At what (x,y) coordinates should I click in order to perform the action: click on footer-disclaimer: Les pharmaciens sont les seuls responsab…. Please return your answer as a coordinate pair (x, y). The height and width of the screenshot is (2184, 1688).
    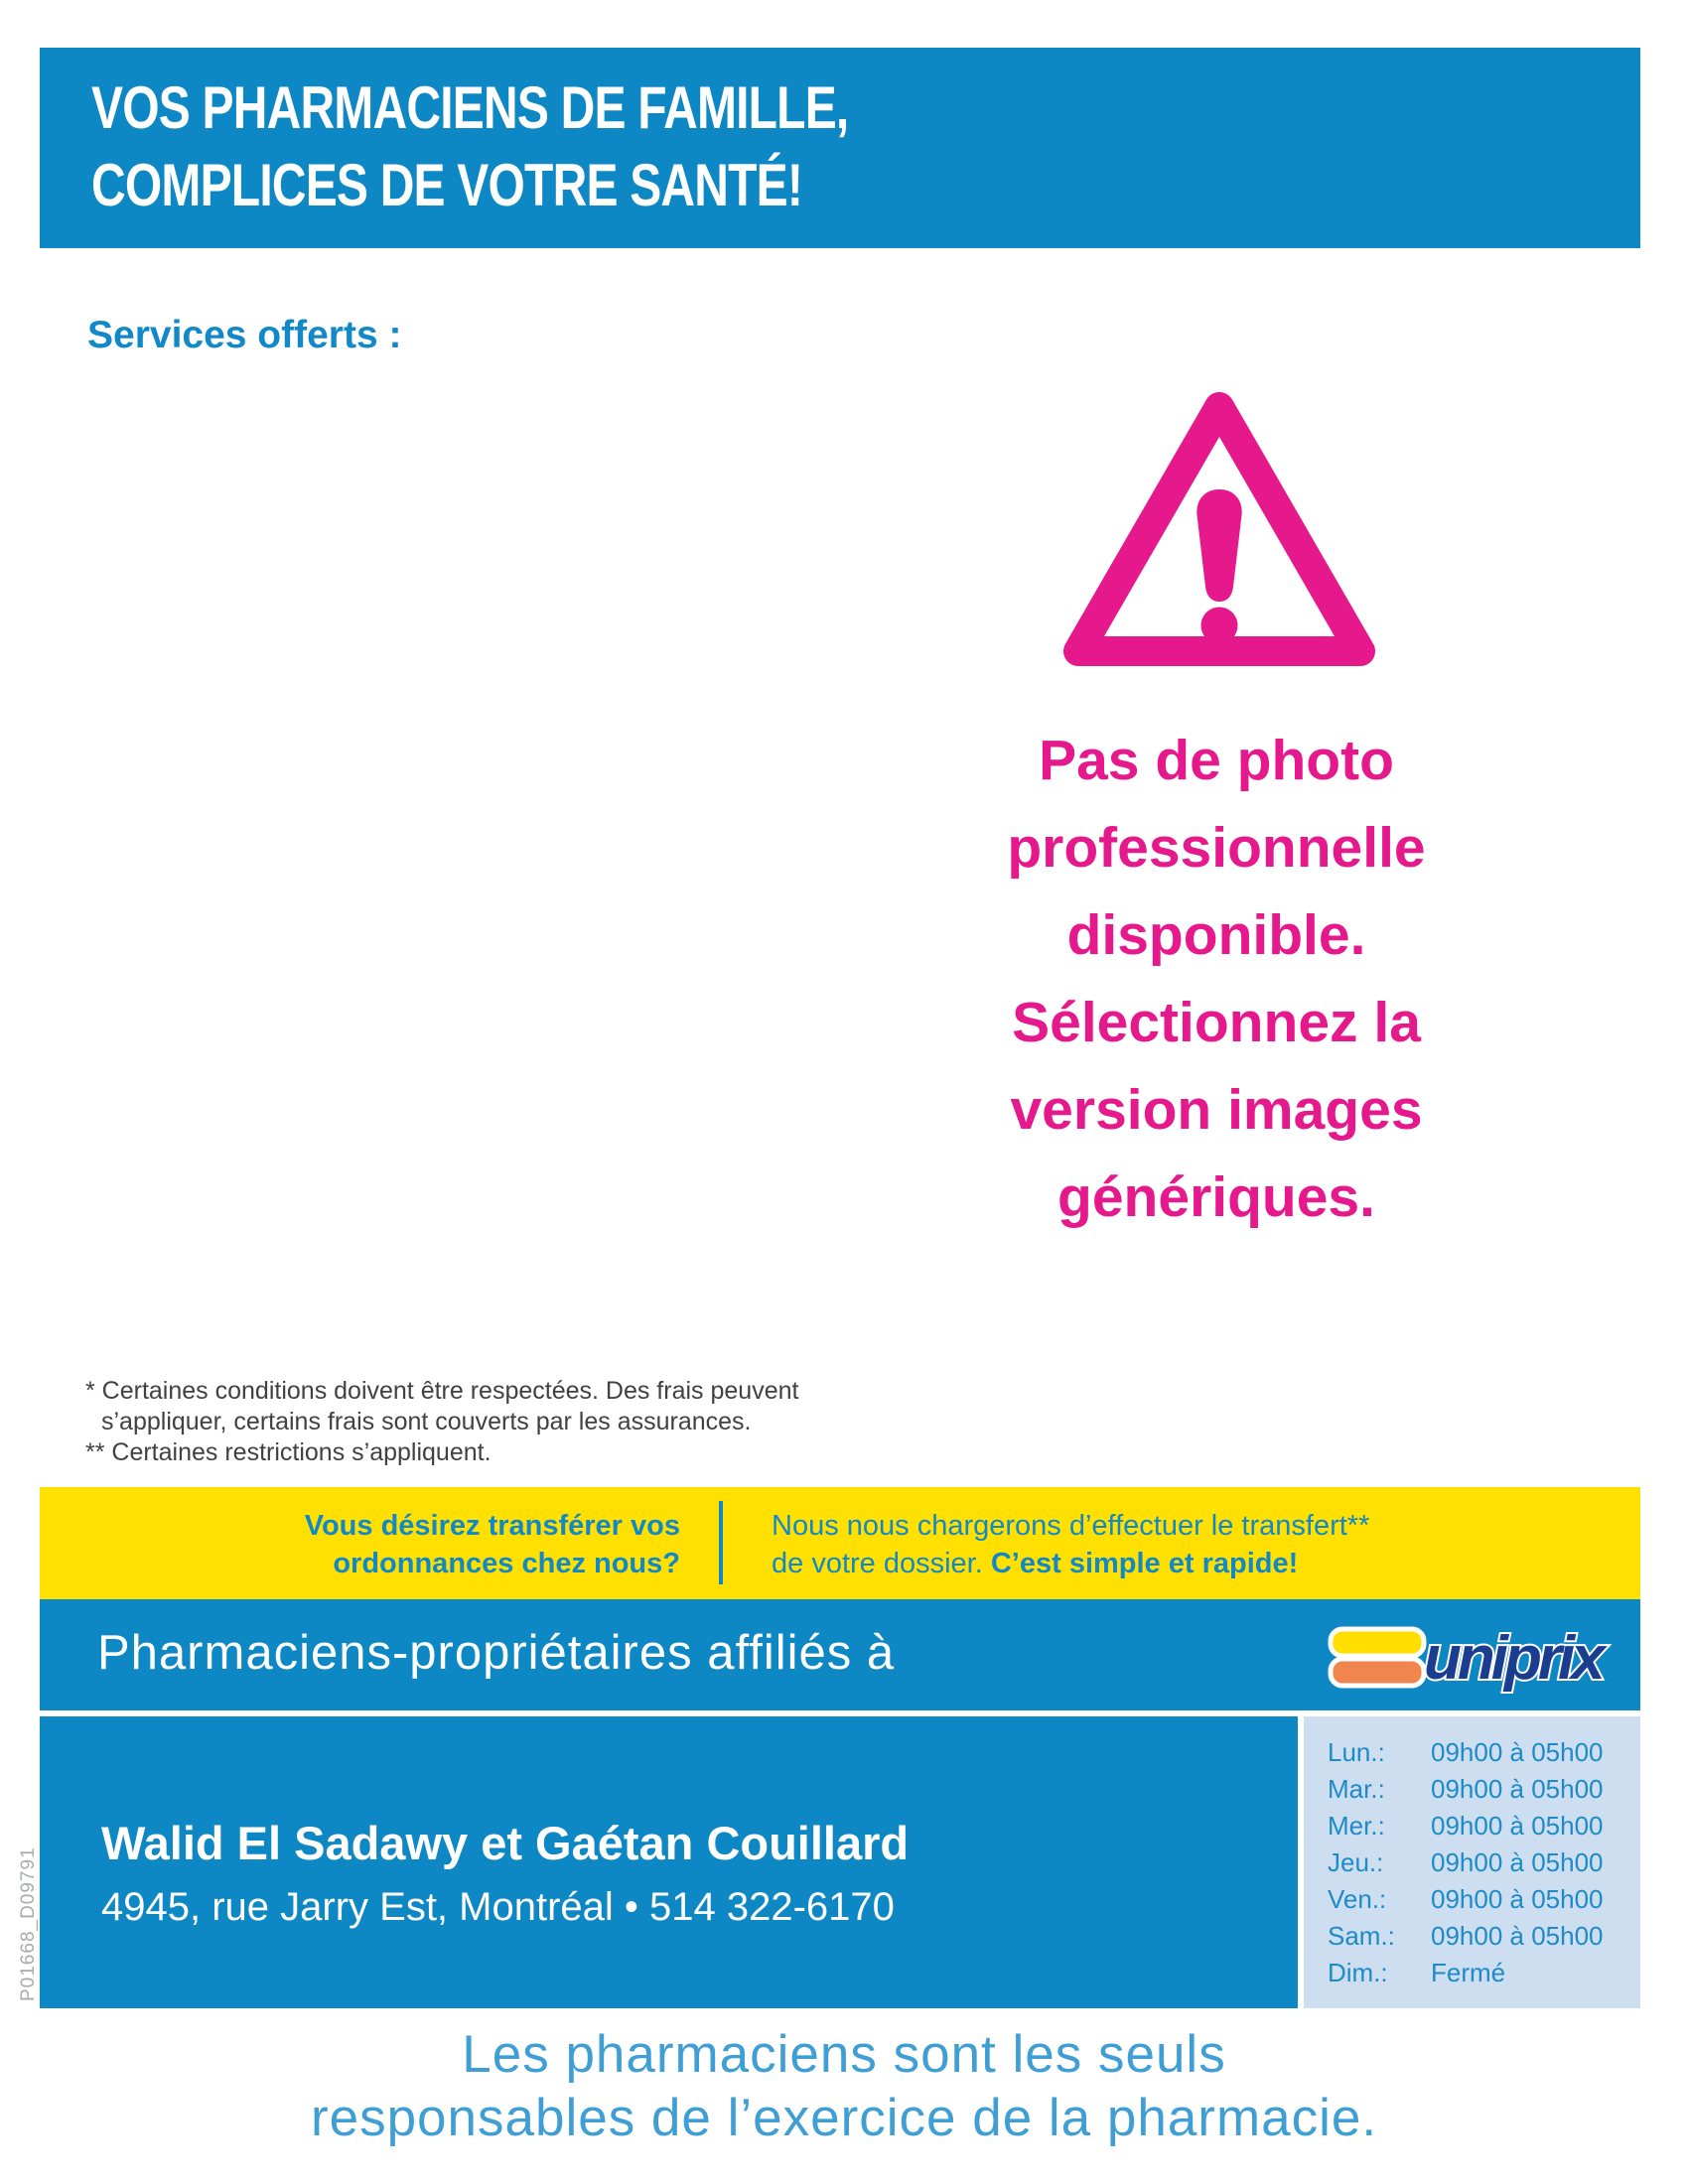
    Looking at the image, I should click on (844, 2086).